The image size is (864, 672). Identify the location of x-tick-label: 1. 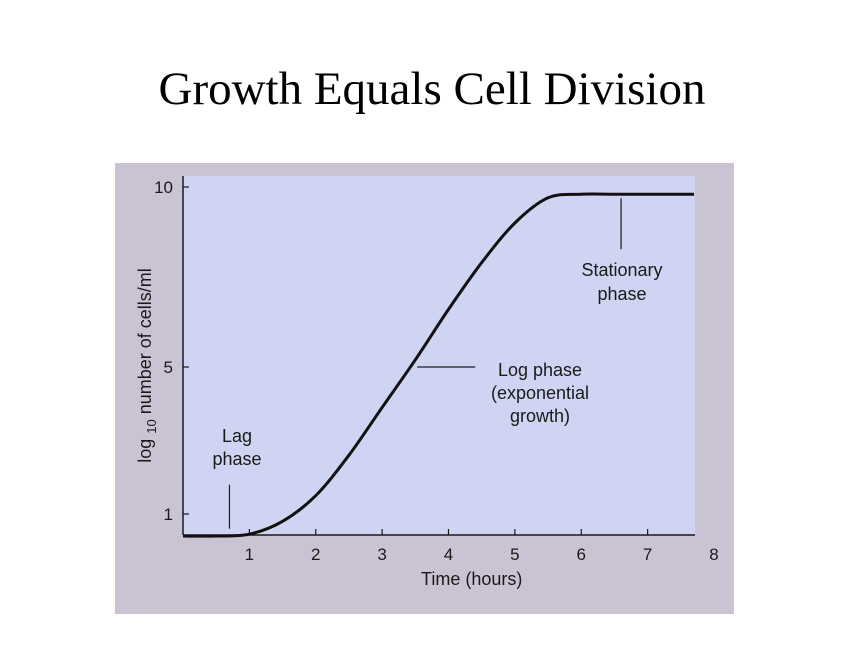
(249, 554).